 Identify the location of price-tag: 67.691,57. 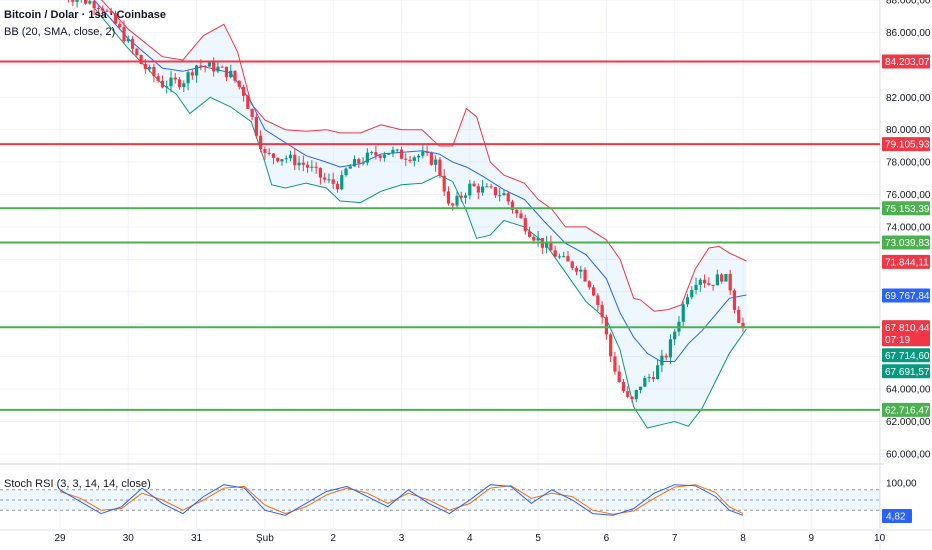
(907, 372).